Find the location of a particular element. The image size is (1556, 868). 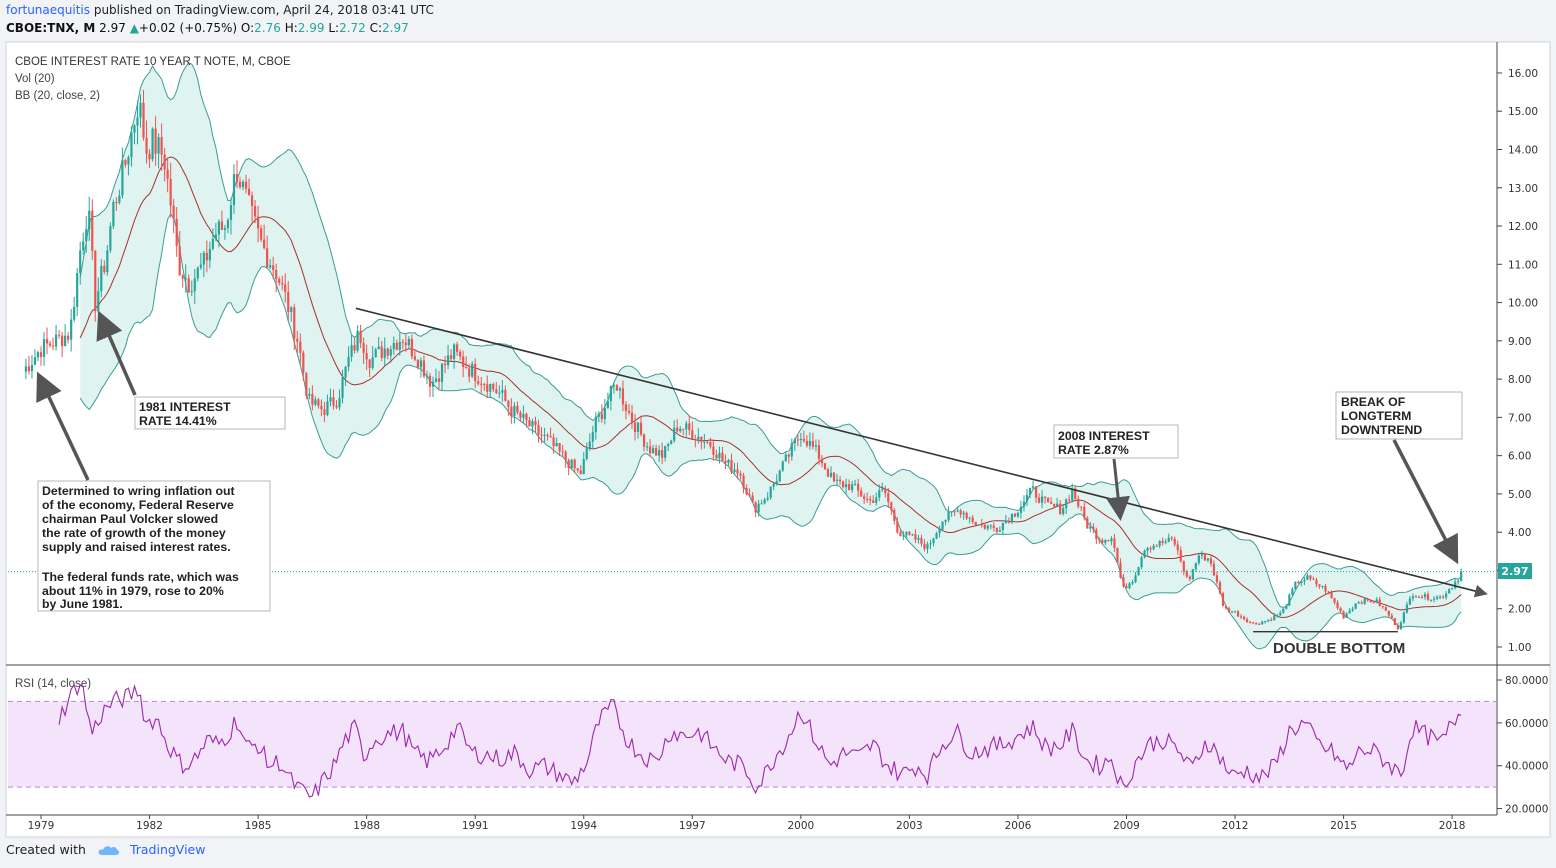

rsi-legend: RSI (14, close) is located at coordinates (53, 684).